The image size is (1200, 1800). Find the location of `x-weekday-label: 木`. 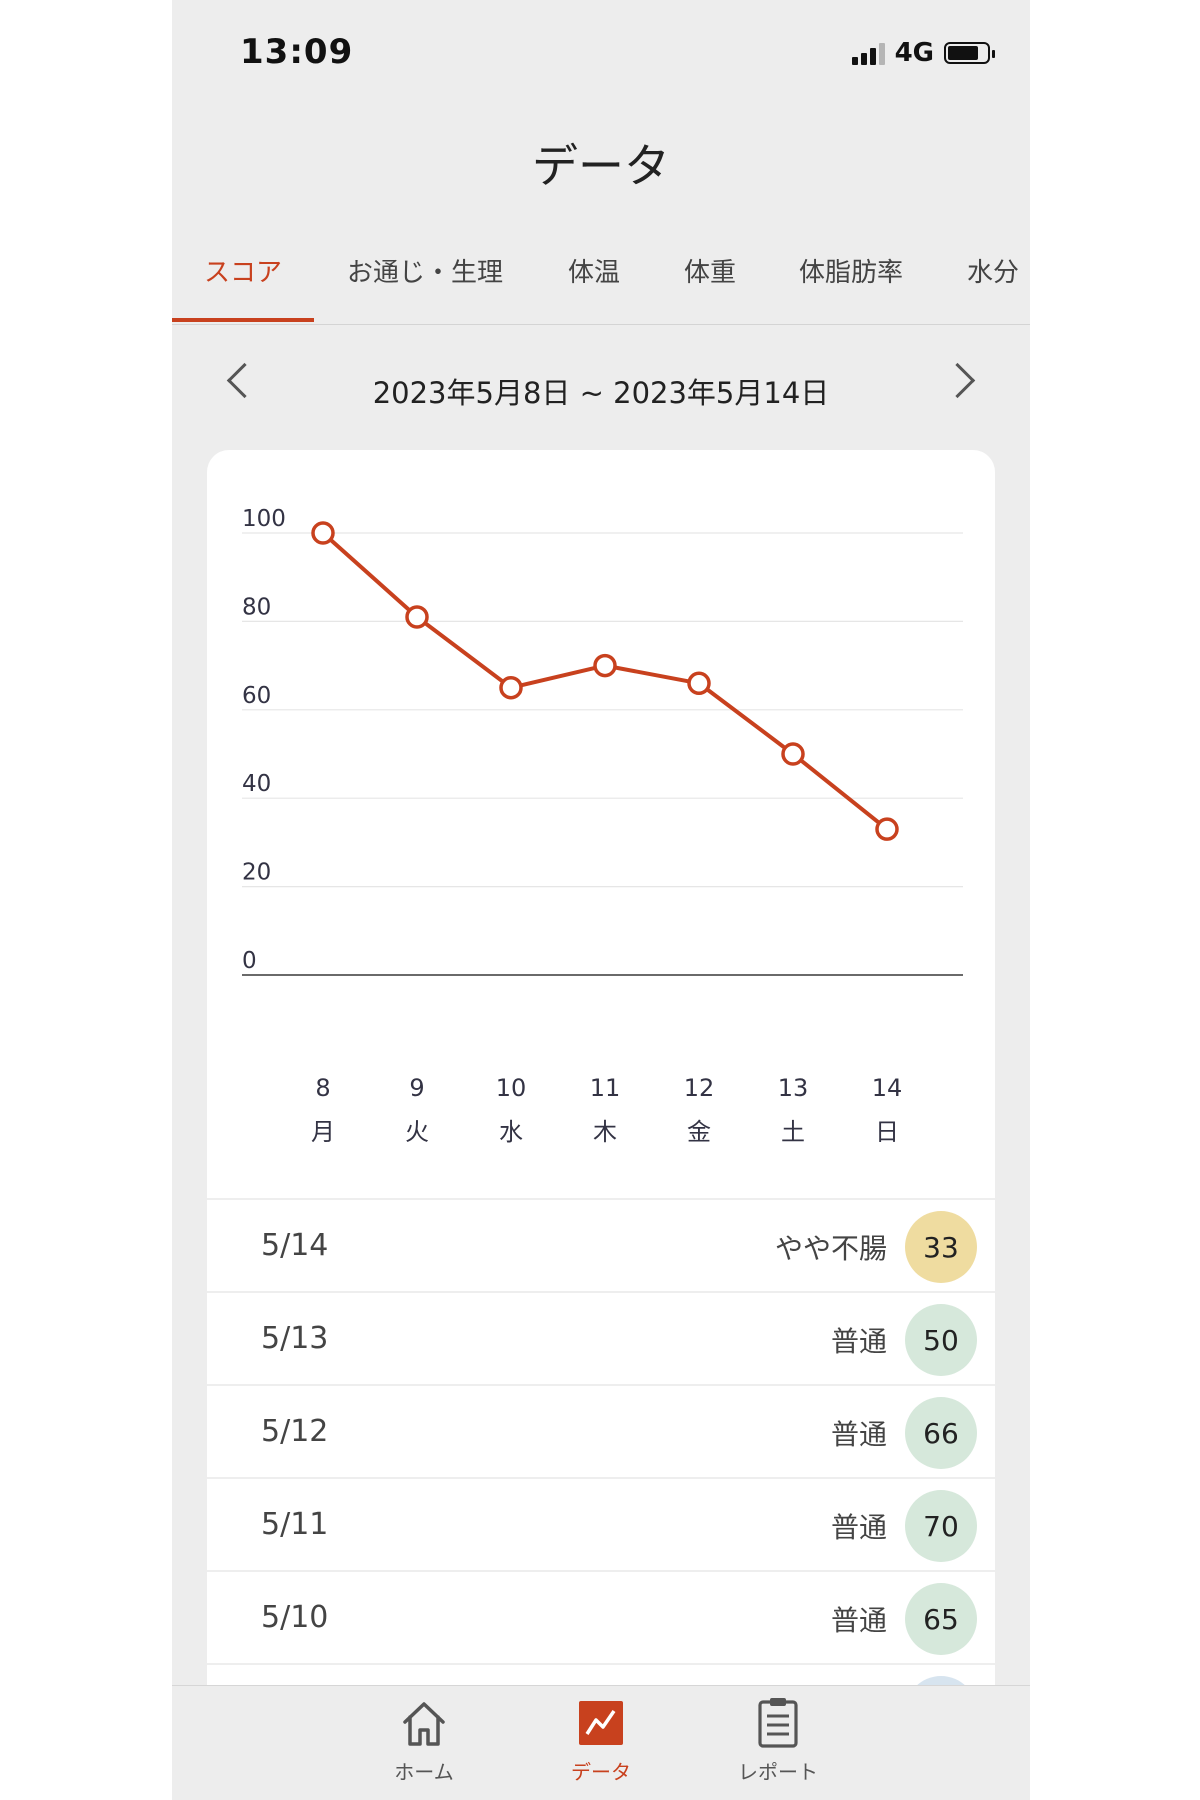

x-weekday-label: 木 is located at coordinates (605, 1132).